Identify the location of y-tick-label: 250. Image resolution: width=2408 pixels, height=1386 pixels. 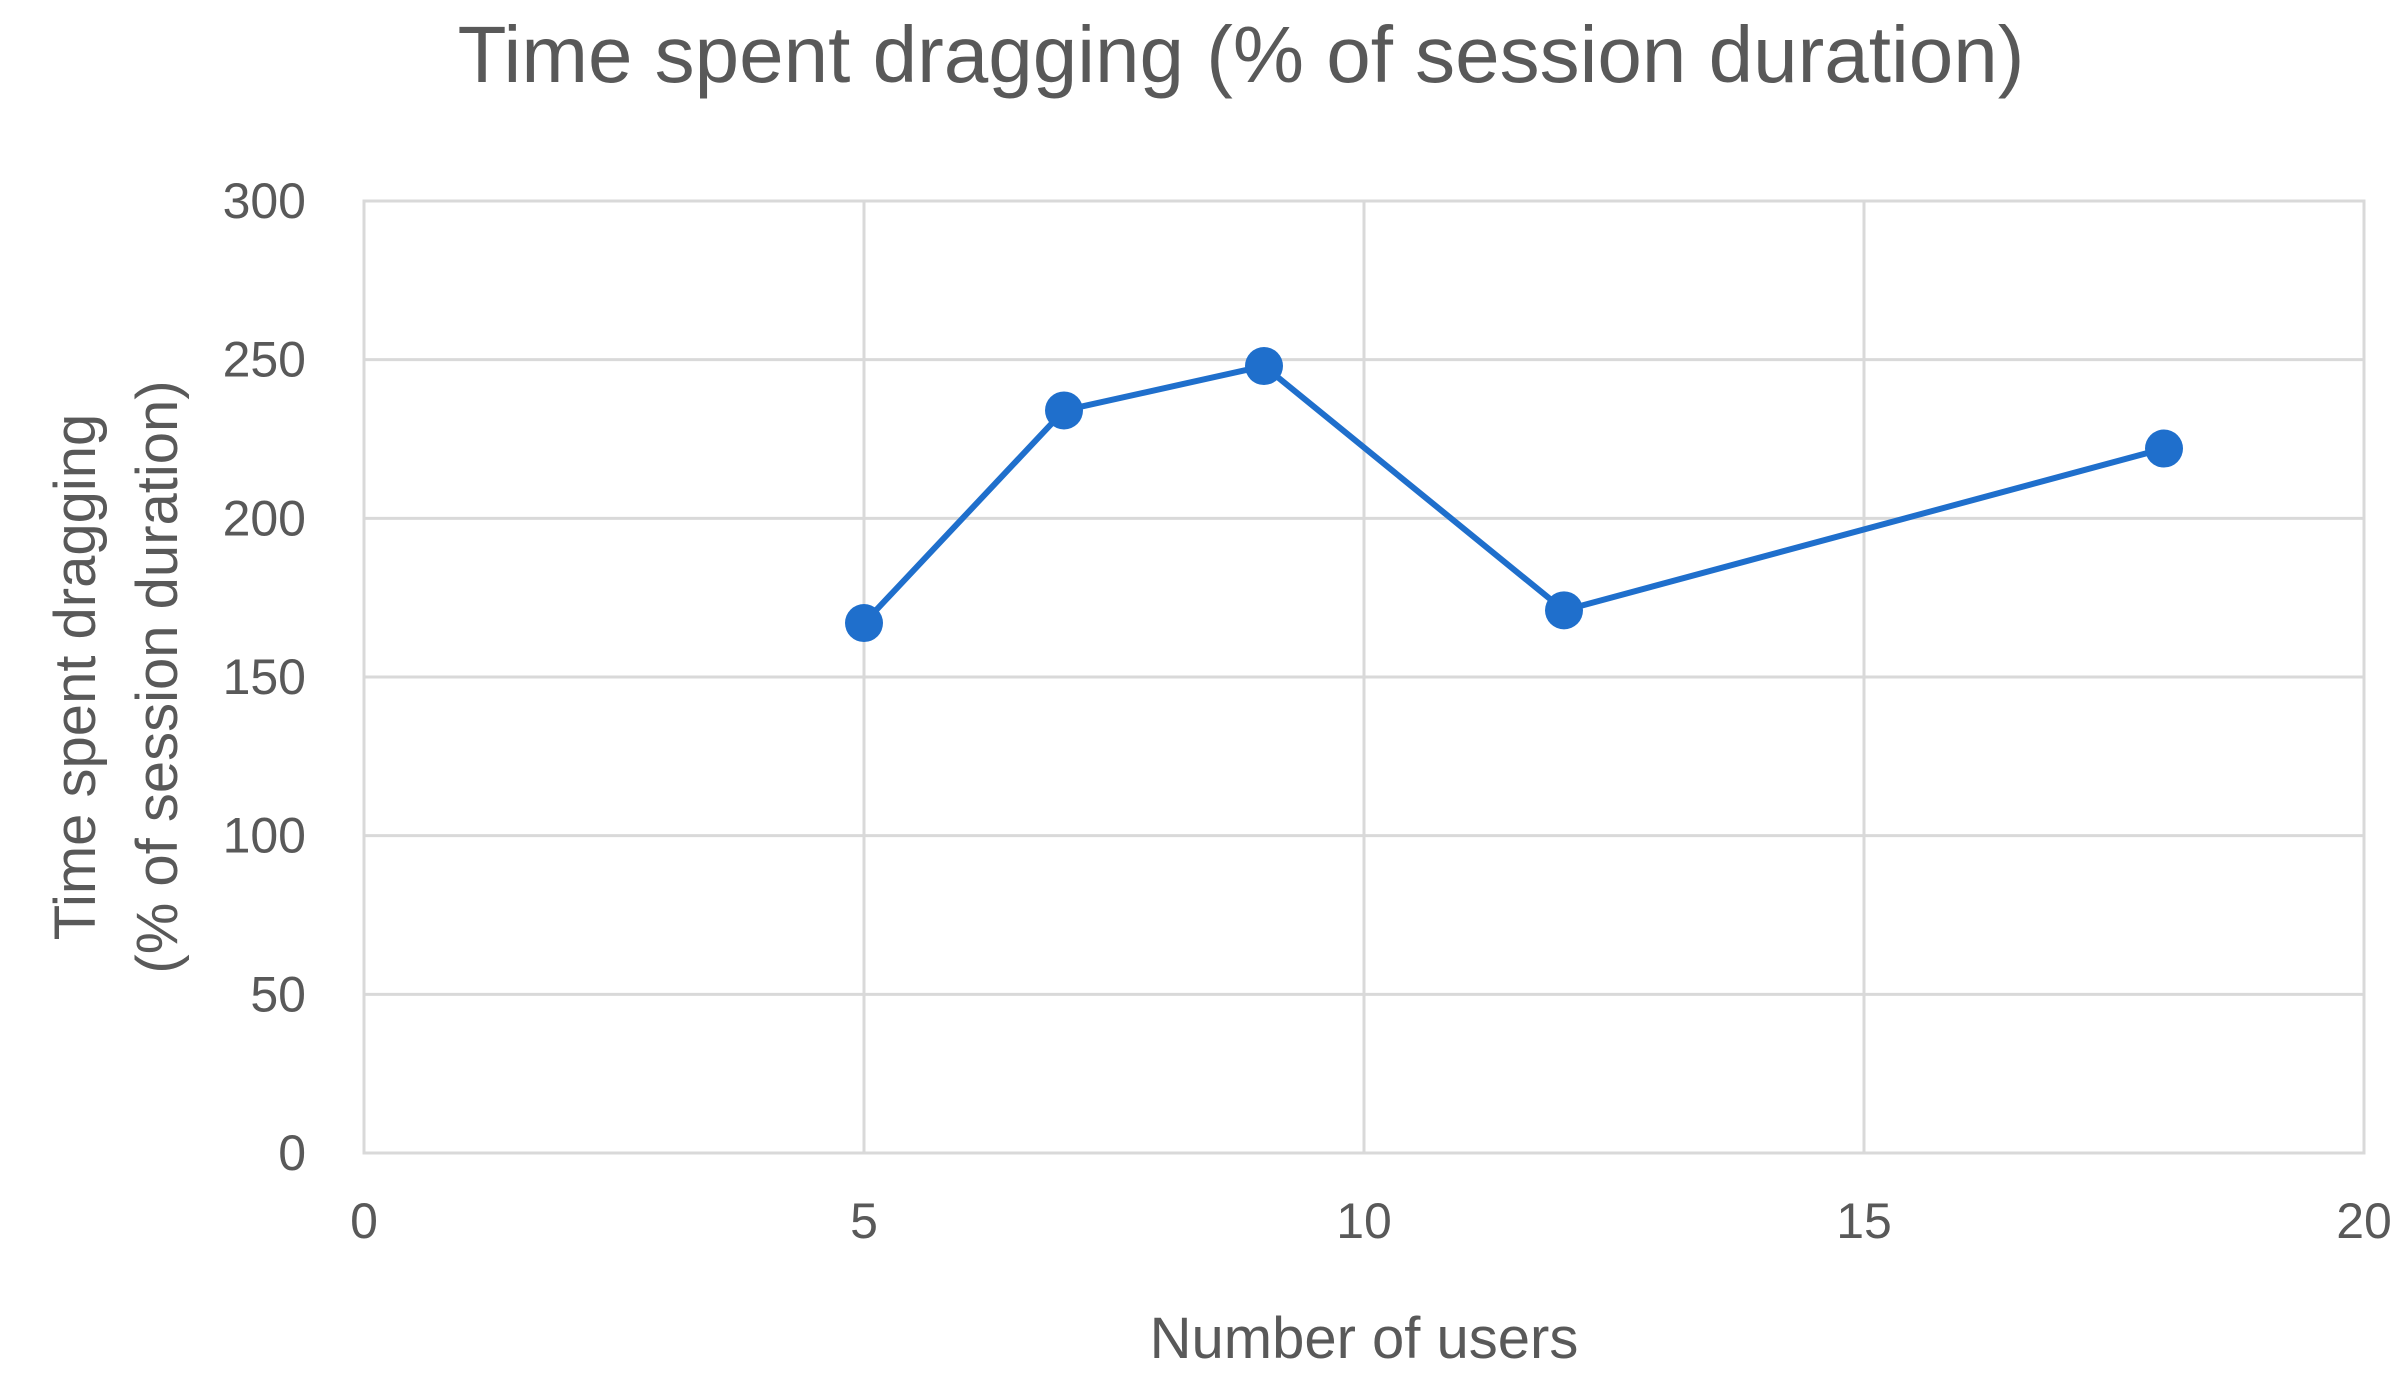
(264, 360).